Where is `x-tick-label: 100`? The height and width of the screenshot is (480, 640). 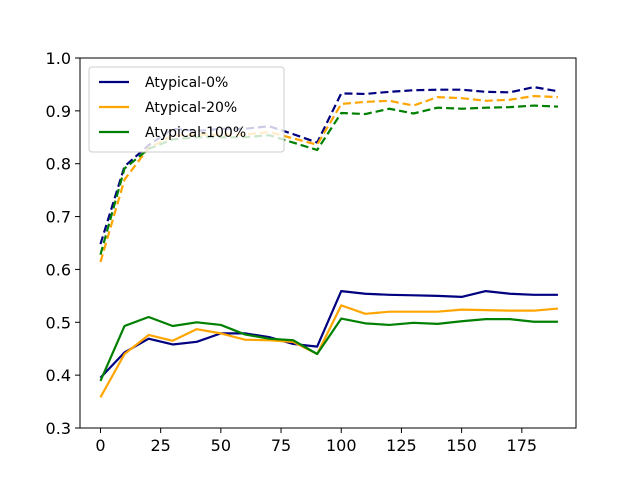
x-tick-label: 100 is located at coordinates (341, 445).